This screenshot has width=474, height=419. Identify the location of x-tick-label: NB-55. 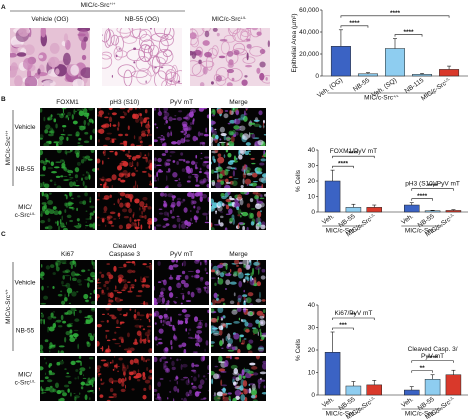
(361, 85).